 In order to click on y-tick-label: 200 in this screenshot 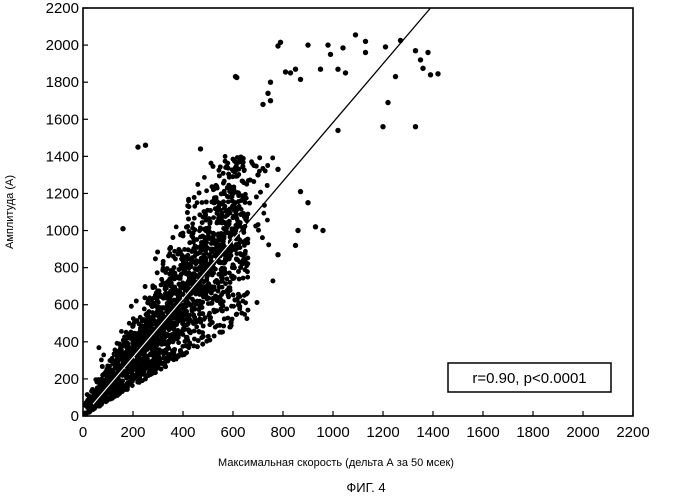, I will do `click(66, 379)`.